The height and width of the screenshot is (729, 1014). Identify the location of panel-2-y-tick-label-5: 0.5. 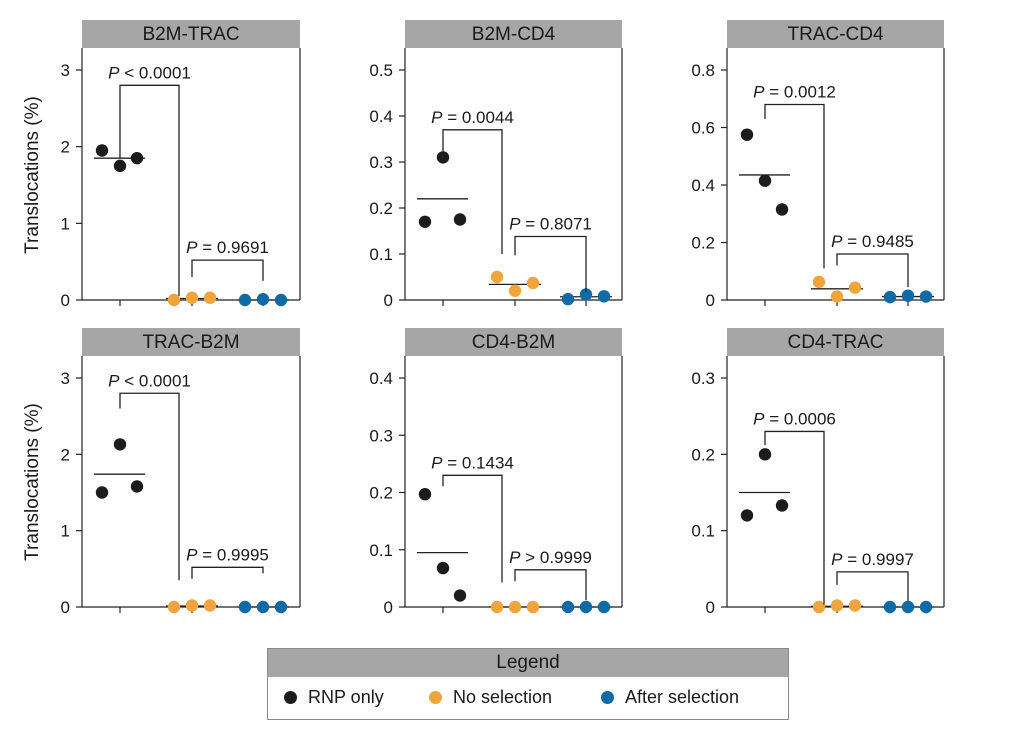
(381, 70).